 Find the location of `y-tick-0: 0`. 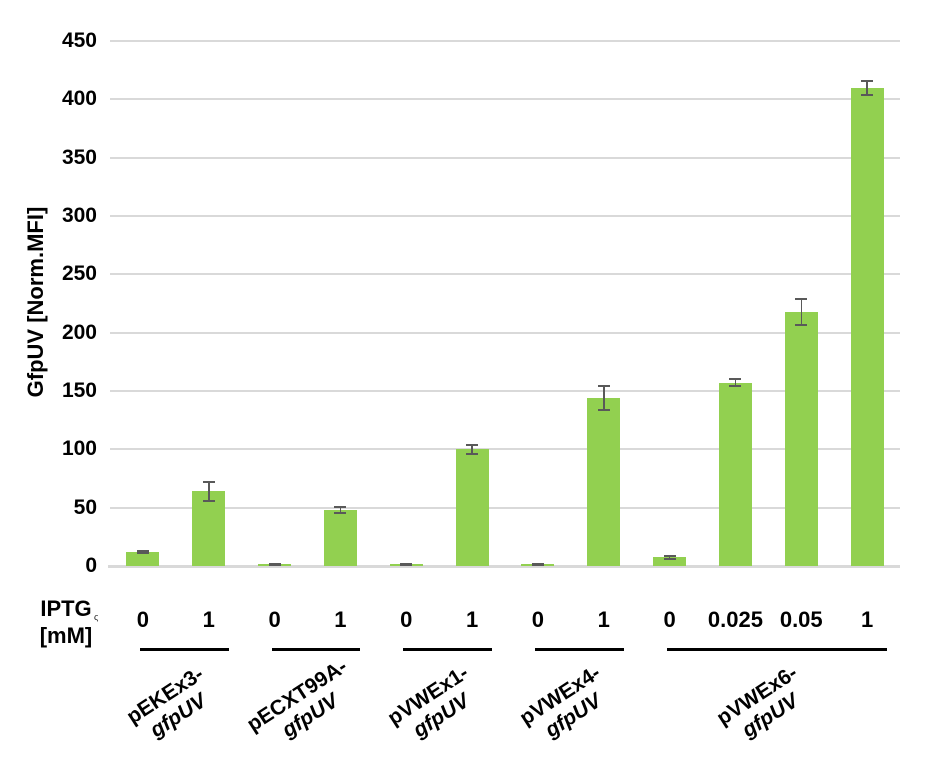

y-tick-0: 0 is located at coordinates (91, 565).